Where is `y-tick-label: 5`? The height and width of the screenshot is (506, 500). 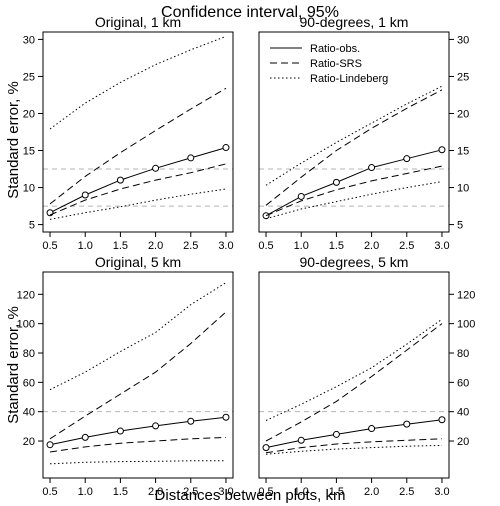
y-tick-label: 5 is located at coordinates (460, 226).